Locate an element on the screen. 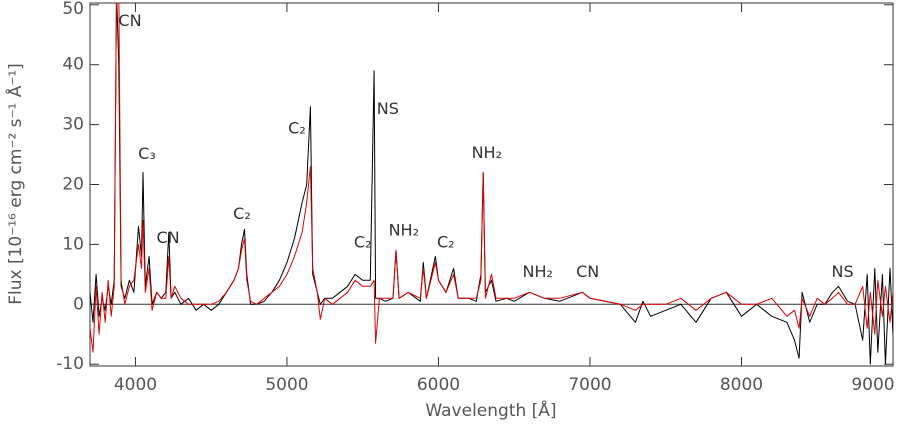 Image resolution: width=919 pixels, height=427 pixels. y-tick-label: 10 is located at coordinates (73, 244).